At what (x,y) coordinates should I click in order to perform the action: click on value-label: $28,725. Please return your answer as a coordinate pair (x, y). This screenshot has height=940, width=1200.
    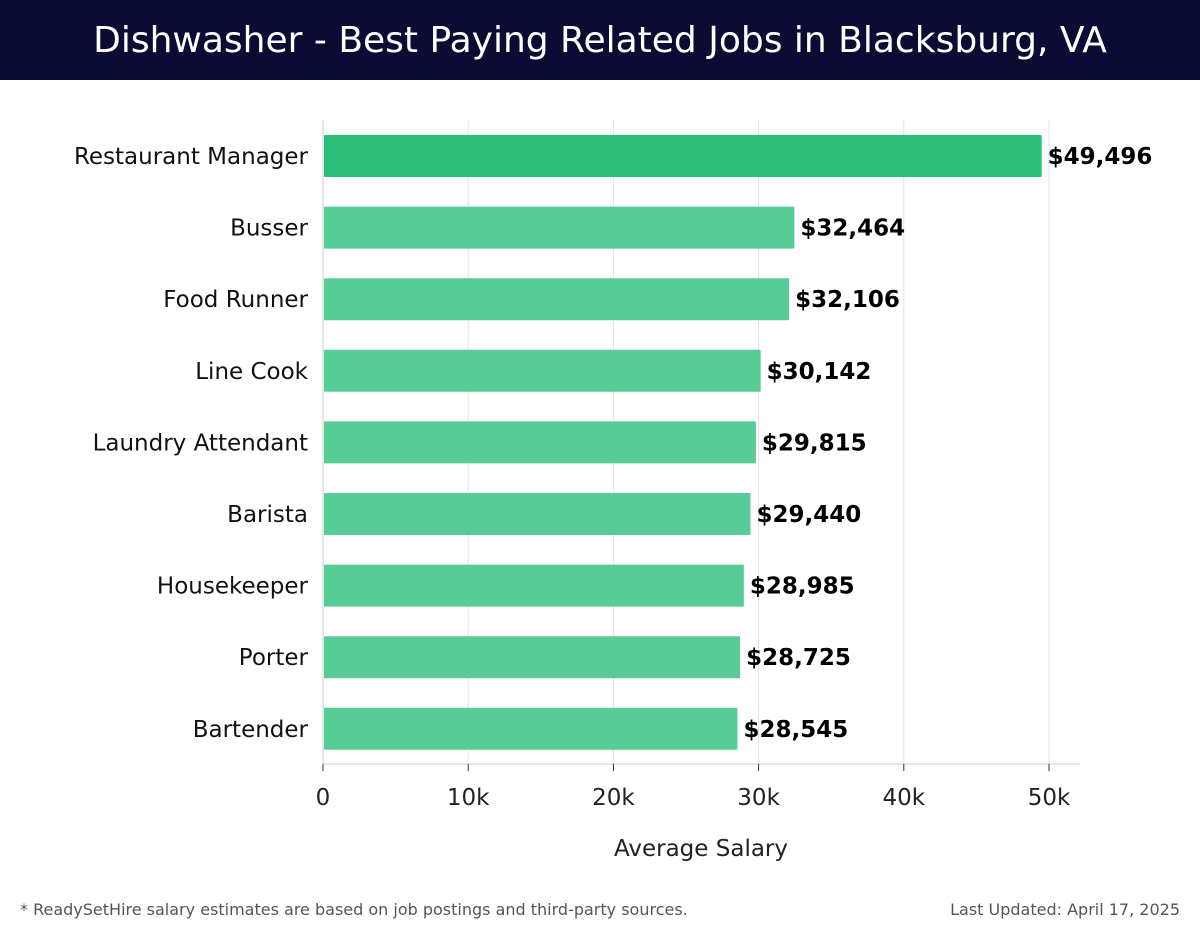
    Looking at the image, I should click on (798, 658).